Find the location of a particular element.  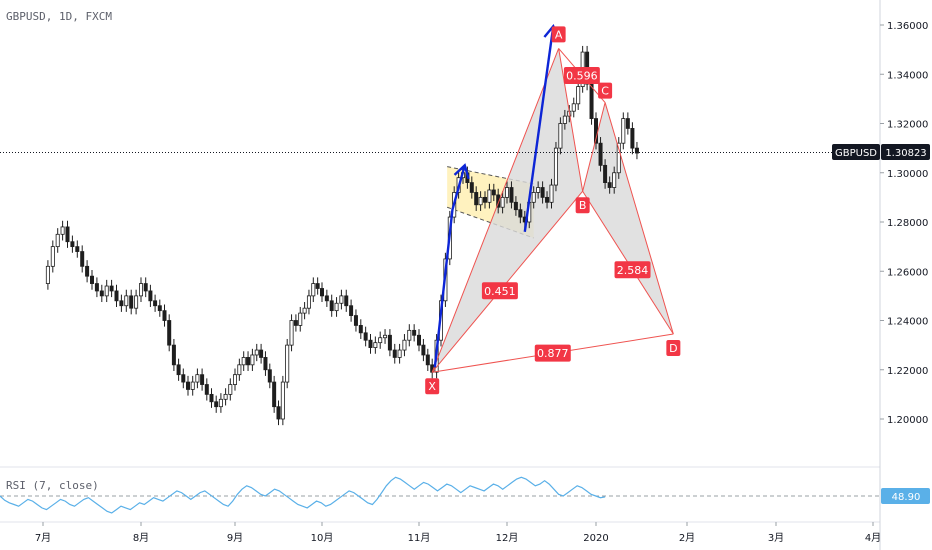

pattern-triangle-xab is located at coordinates (507, 210).